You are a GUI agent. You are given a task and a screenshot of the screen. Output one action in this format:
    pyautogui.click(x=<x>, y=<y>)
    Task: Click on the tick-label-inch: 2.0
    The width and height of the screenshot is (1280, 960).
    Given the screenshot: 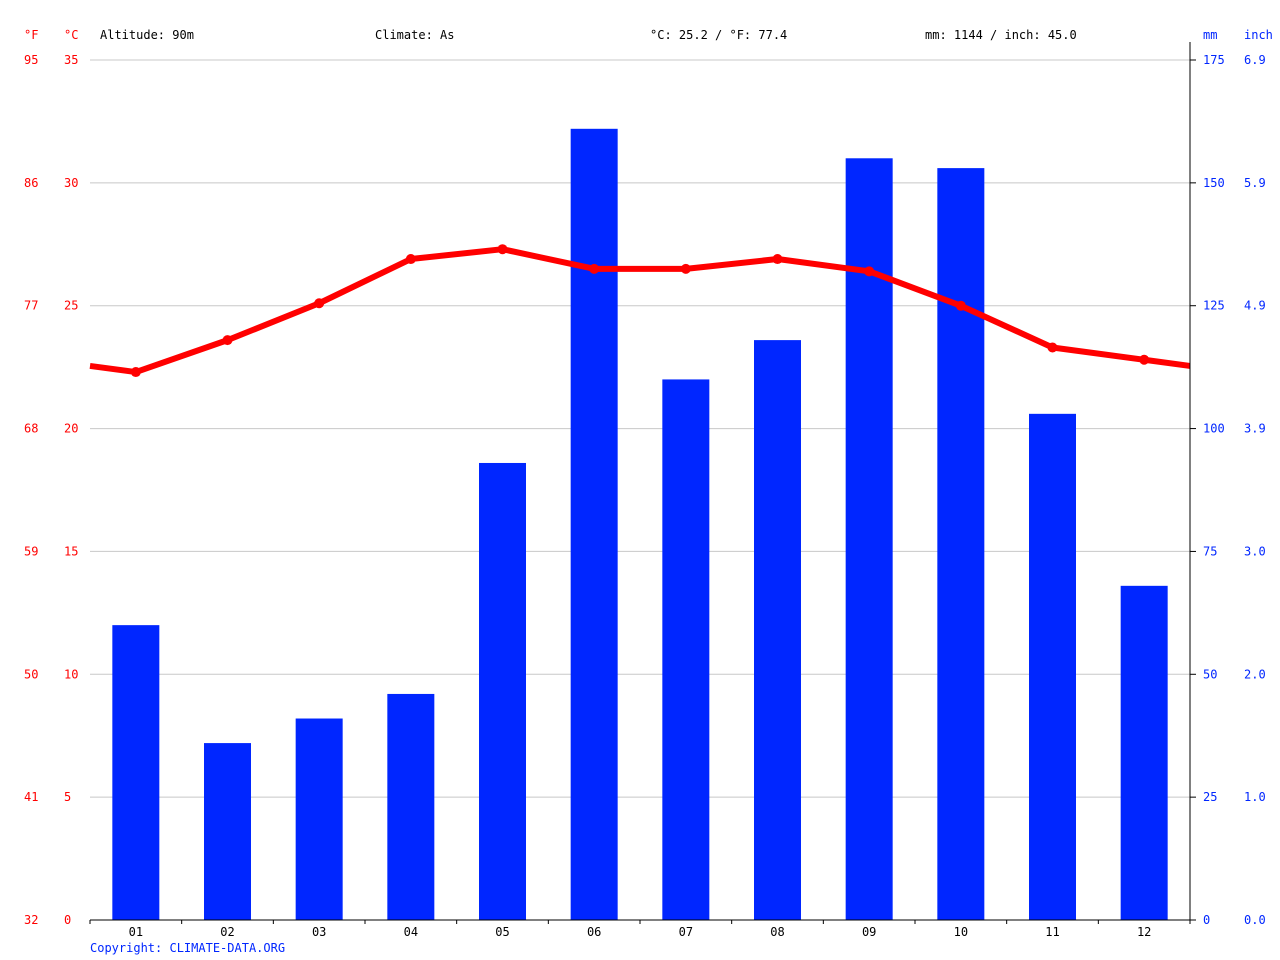 What is the action you would take?
    pyautogui.click(x=1255, y=674)
    